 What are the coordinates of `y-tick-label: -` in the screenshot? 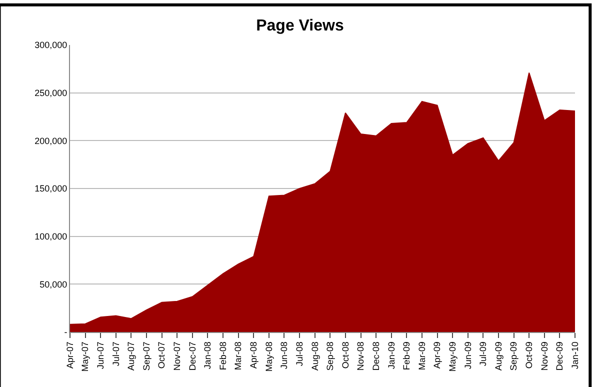 It's located at (66, 332).